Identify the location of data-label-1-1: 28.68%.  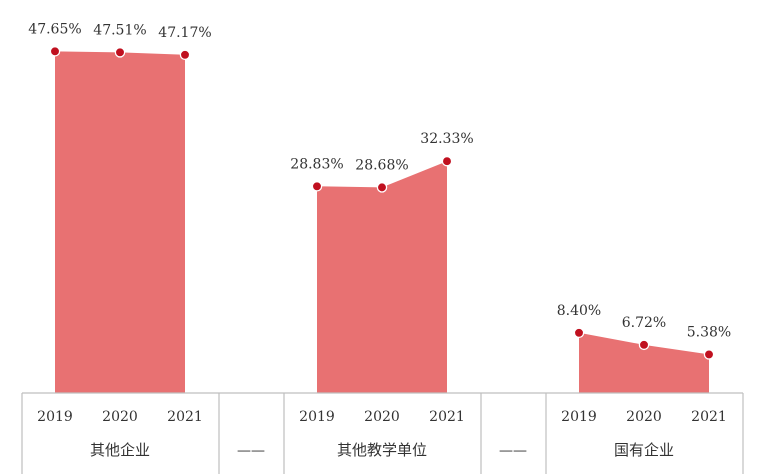
(381, 165).